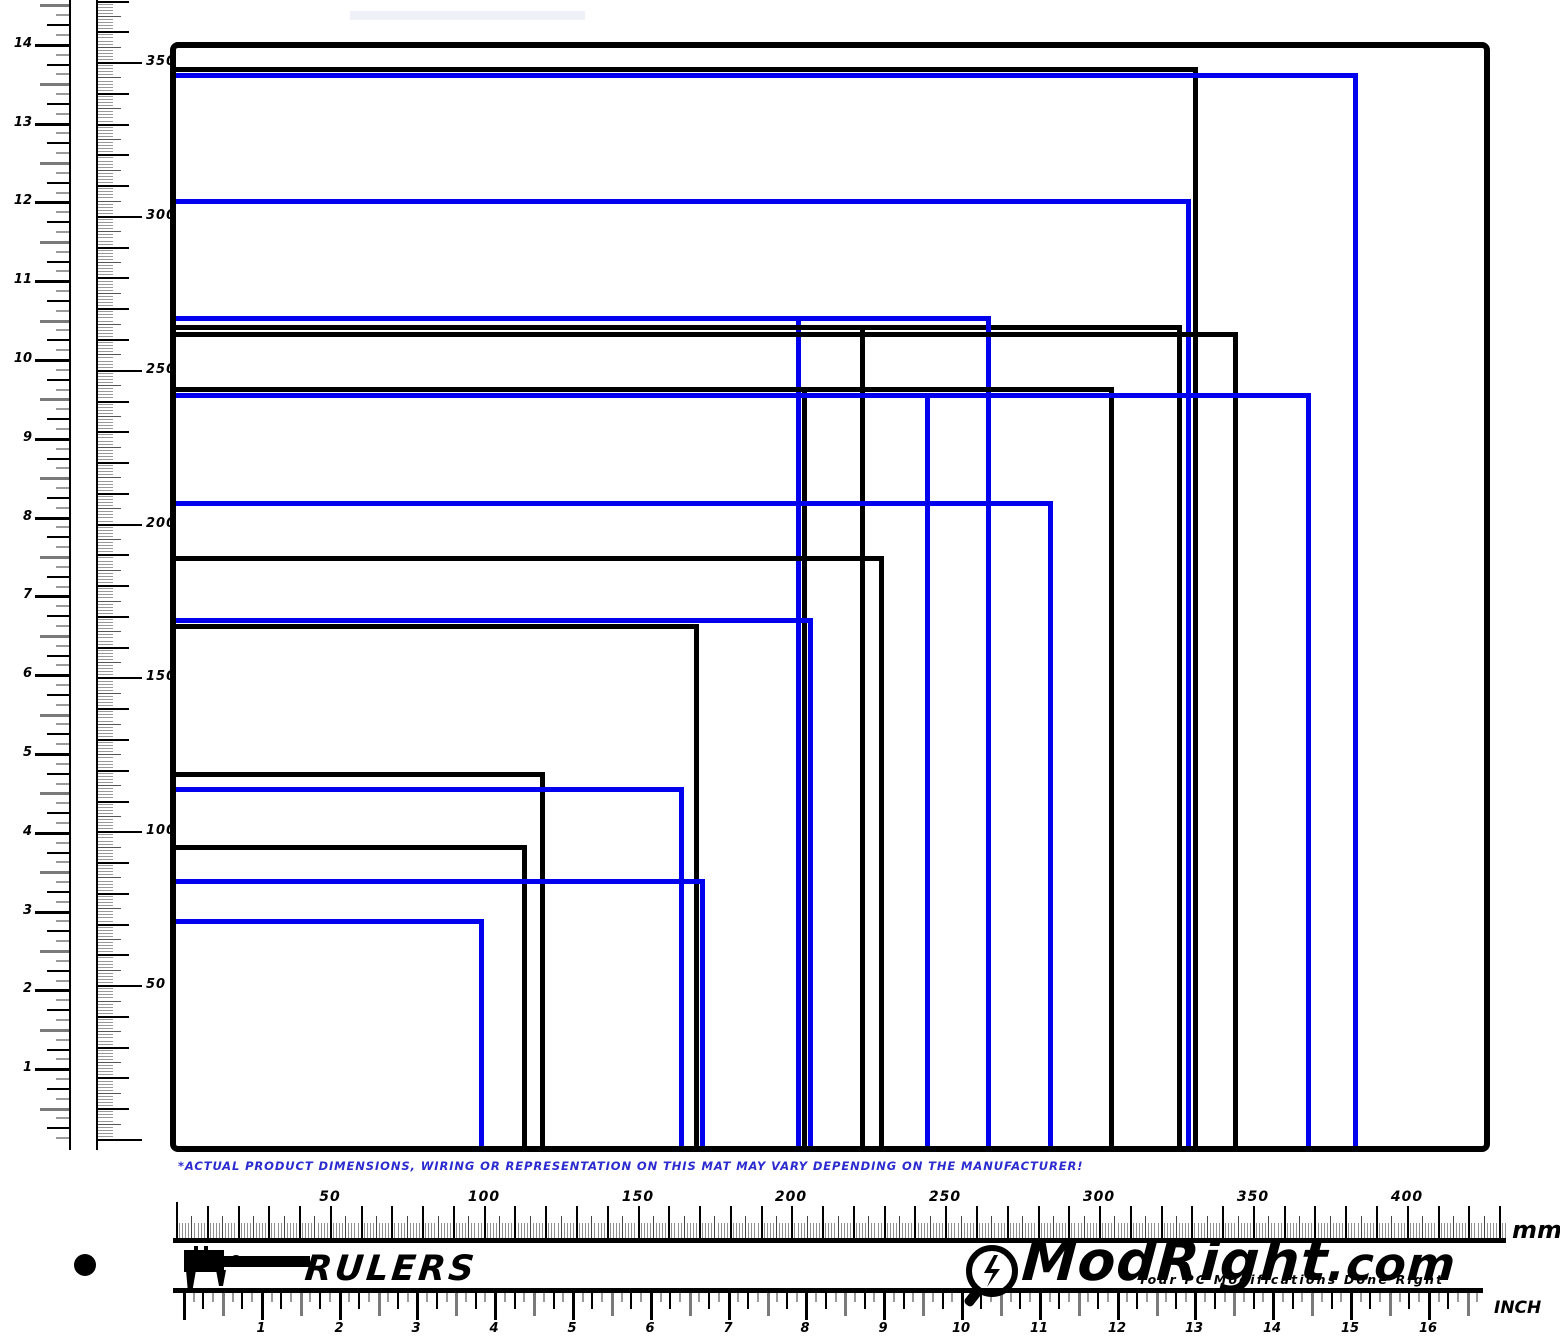 This screenshot has width=1560, height=1344. What do you see at coordinates (27, 910) in the screenshot?
I see `left-inch-ruler-number: 3` at bounding box center [27, 910].